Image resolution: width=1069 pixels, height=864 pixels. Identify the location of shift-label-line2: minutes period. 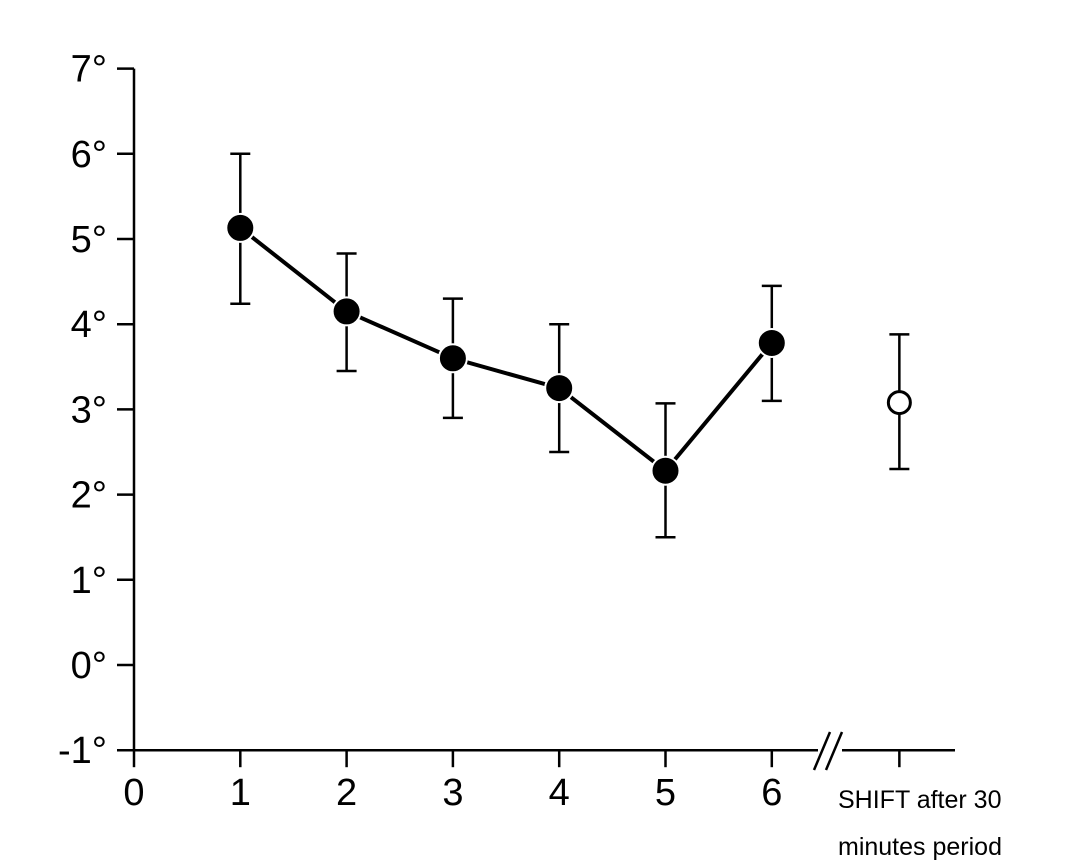
(920, 847).